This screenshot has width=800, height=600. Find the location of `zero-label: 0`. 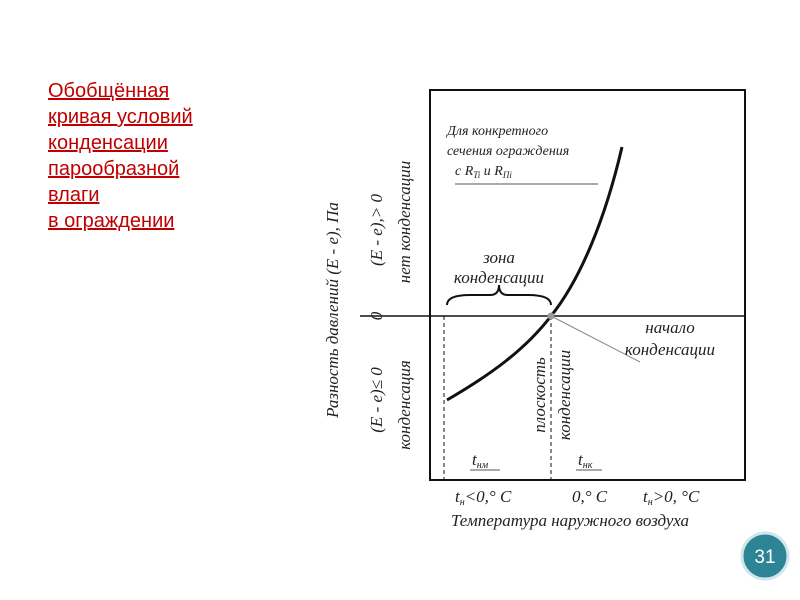

zero-label: 0 is located at coordinates (376, 315).